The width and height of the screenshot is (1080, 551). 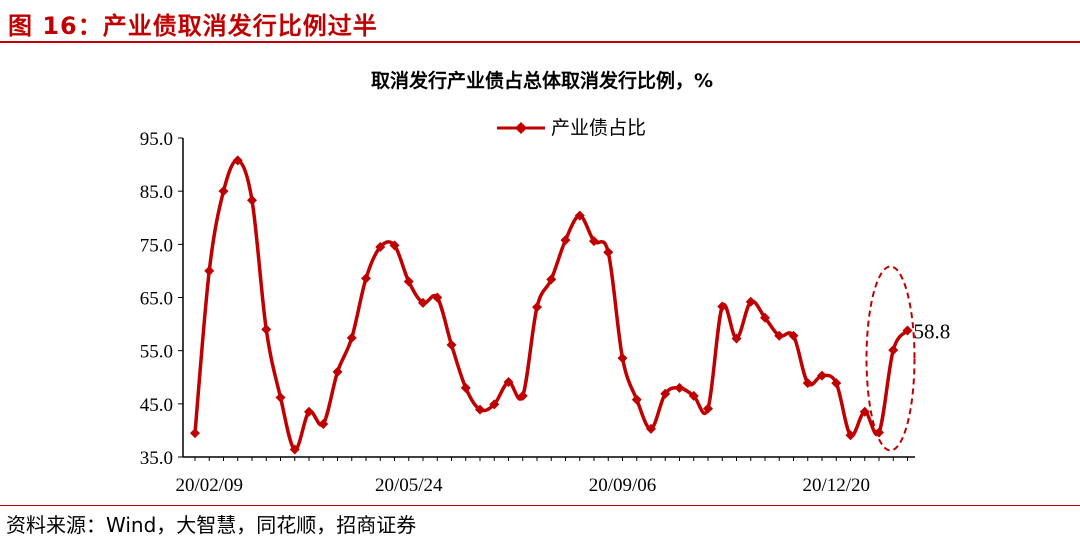 I want to click on highlight-ellipse, so click(x=890, y=358).